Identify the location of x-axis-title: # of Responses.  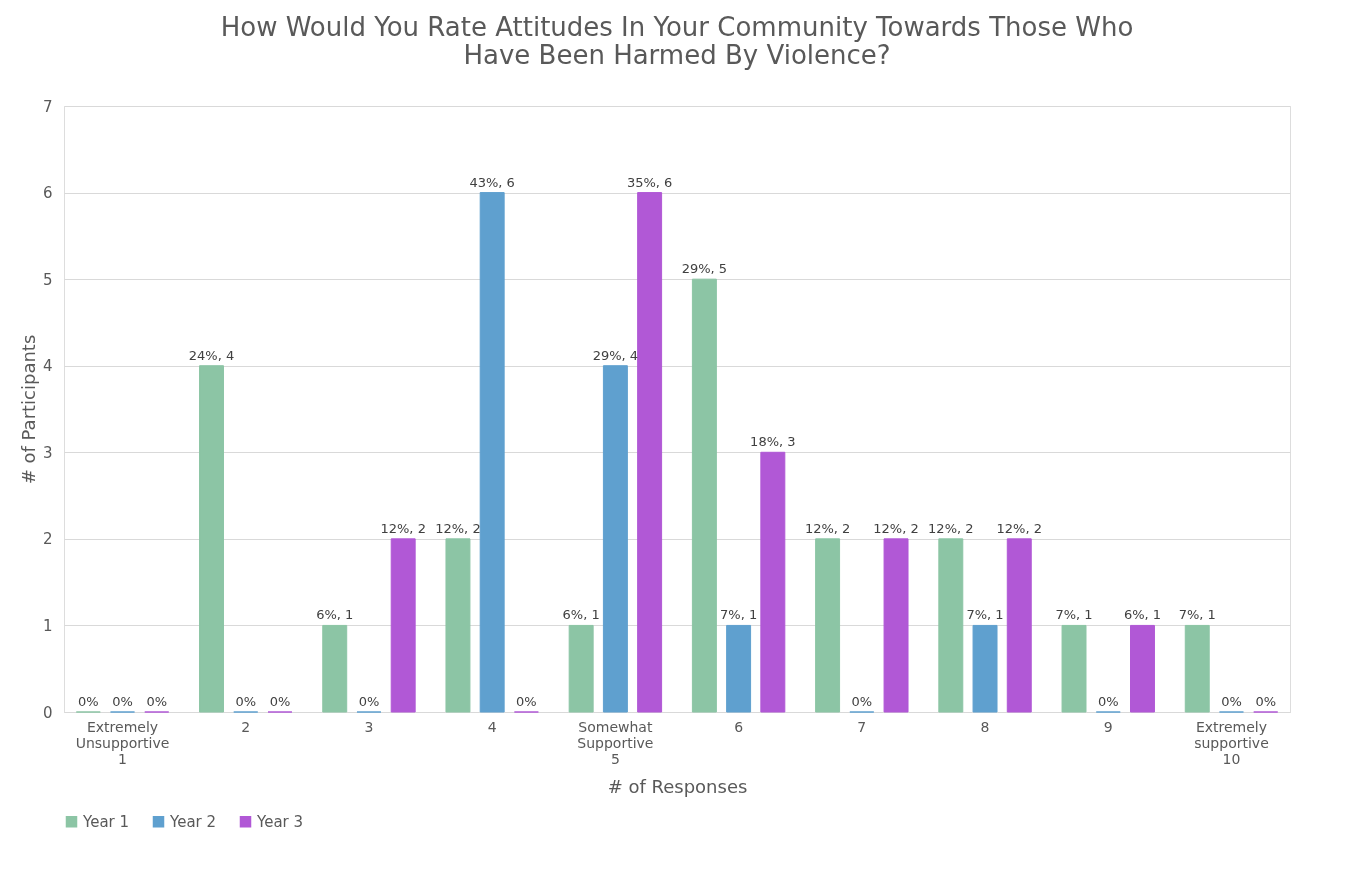
(677, 786).